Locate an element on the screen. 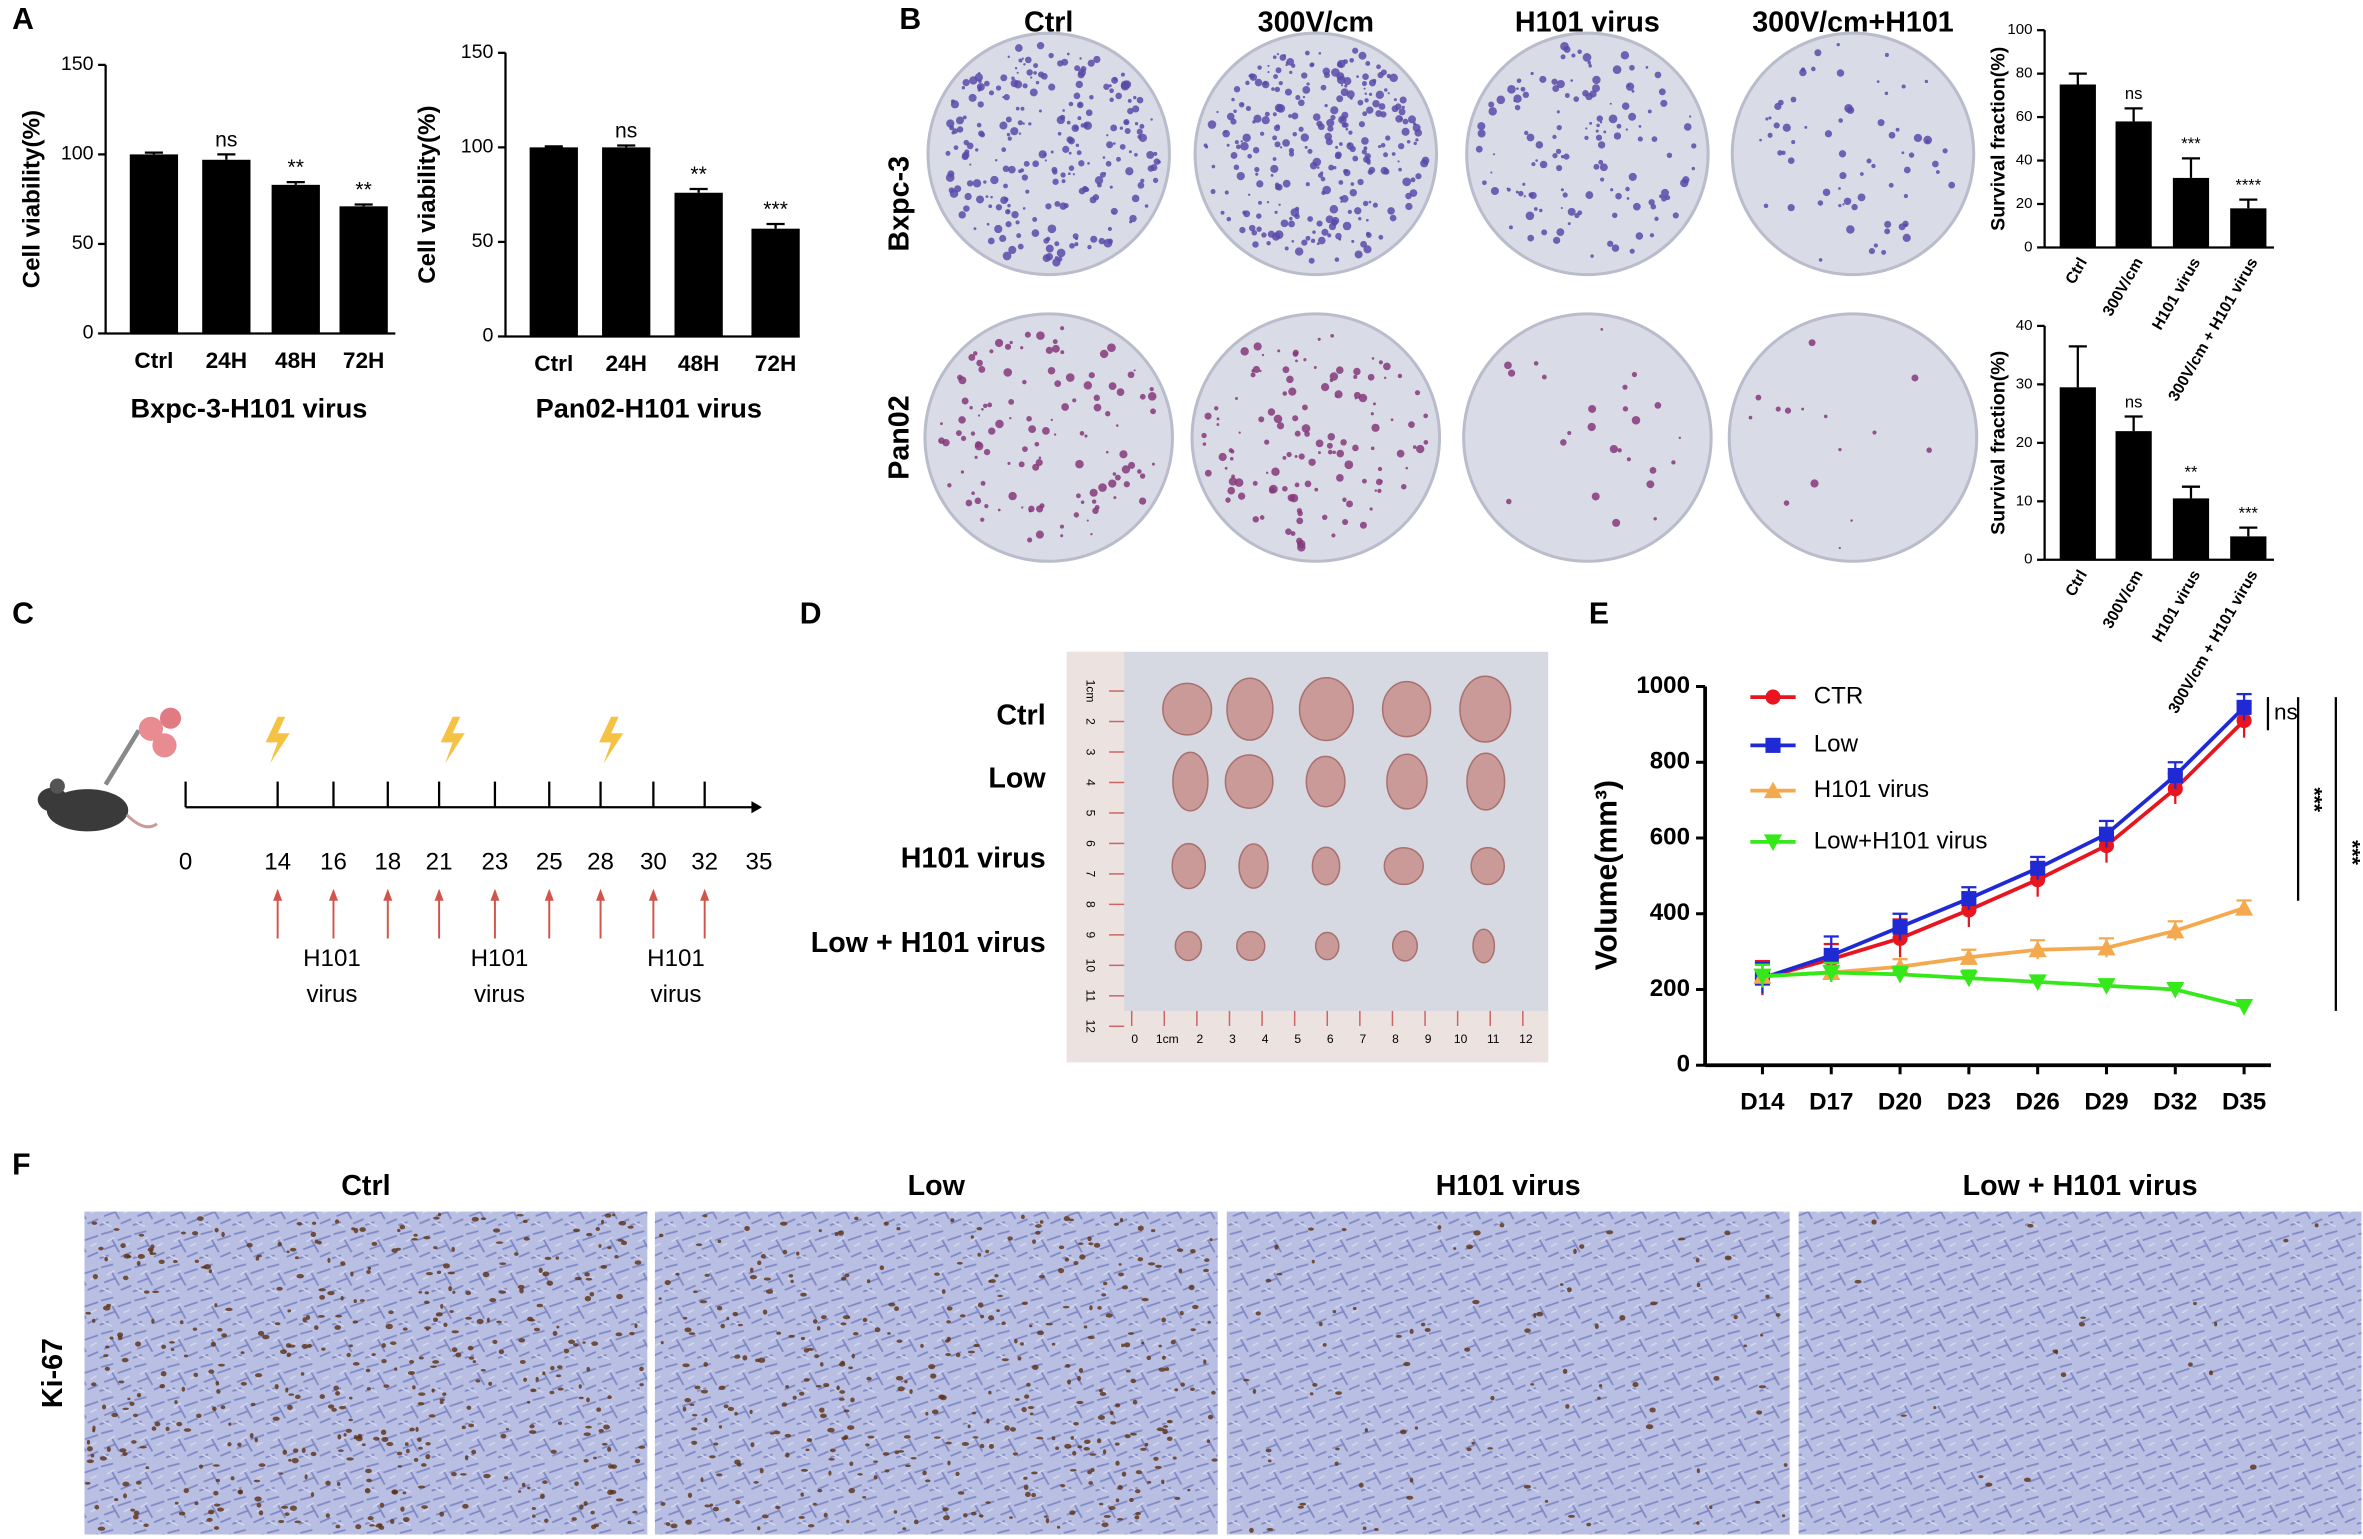  plate is located at coordinates (1853, 437).